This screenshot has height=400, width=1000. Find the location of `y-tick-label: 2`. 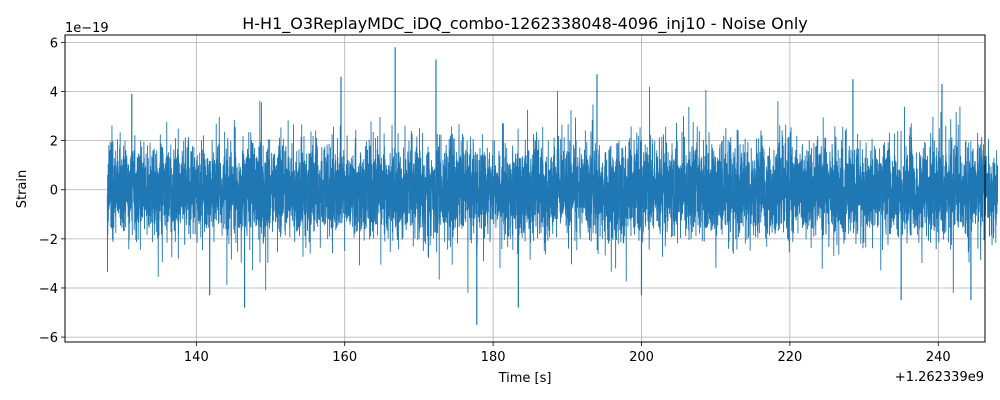

y-tick-label: 2 is located at coordinates (54, 142).